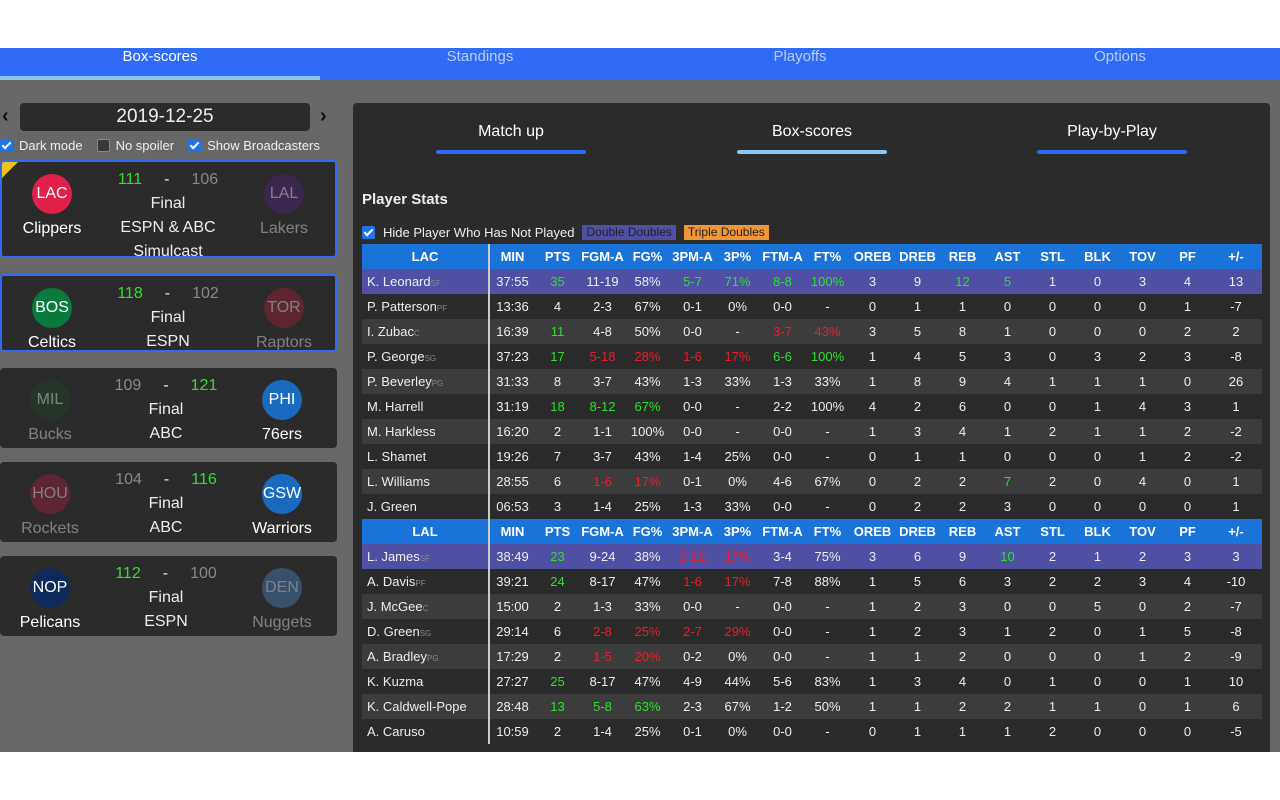  I want to click on player-name: L. Shamet, so click(397, 456).